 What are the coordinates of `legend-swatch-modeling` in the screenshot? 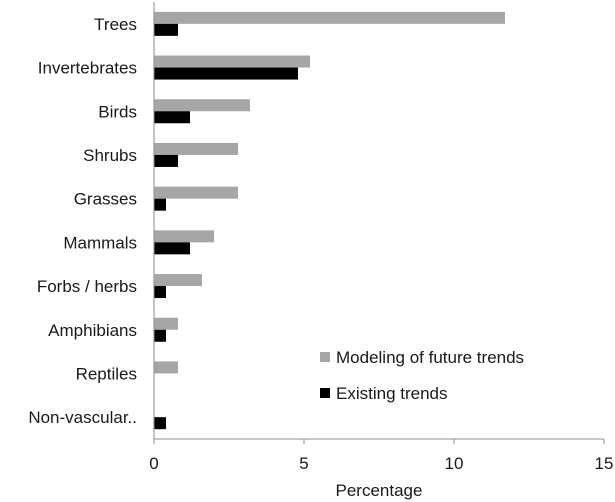 It's located at (325, 357).